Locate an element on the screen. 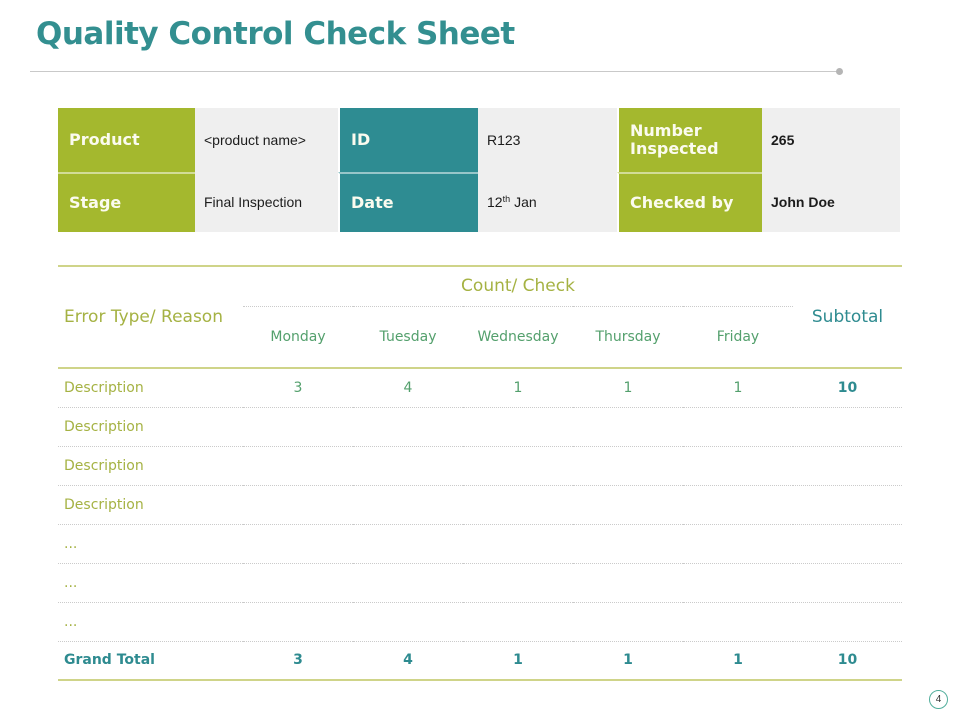 This screenshot has height=720, width=960. check-table-row: Description 3 4 1 1 1 10 is located at coordinates (480, 388).